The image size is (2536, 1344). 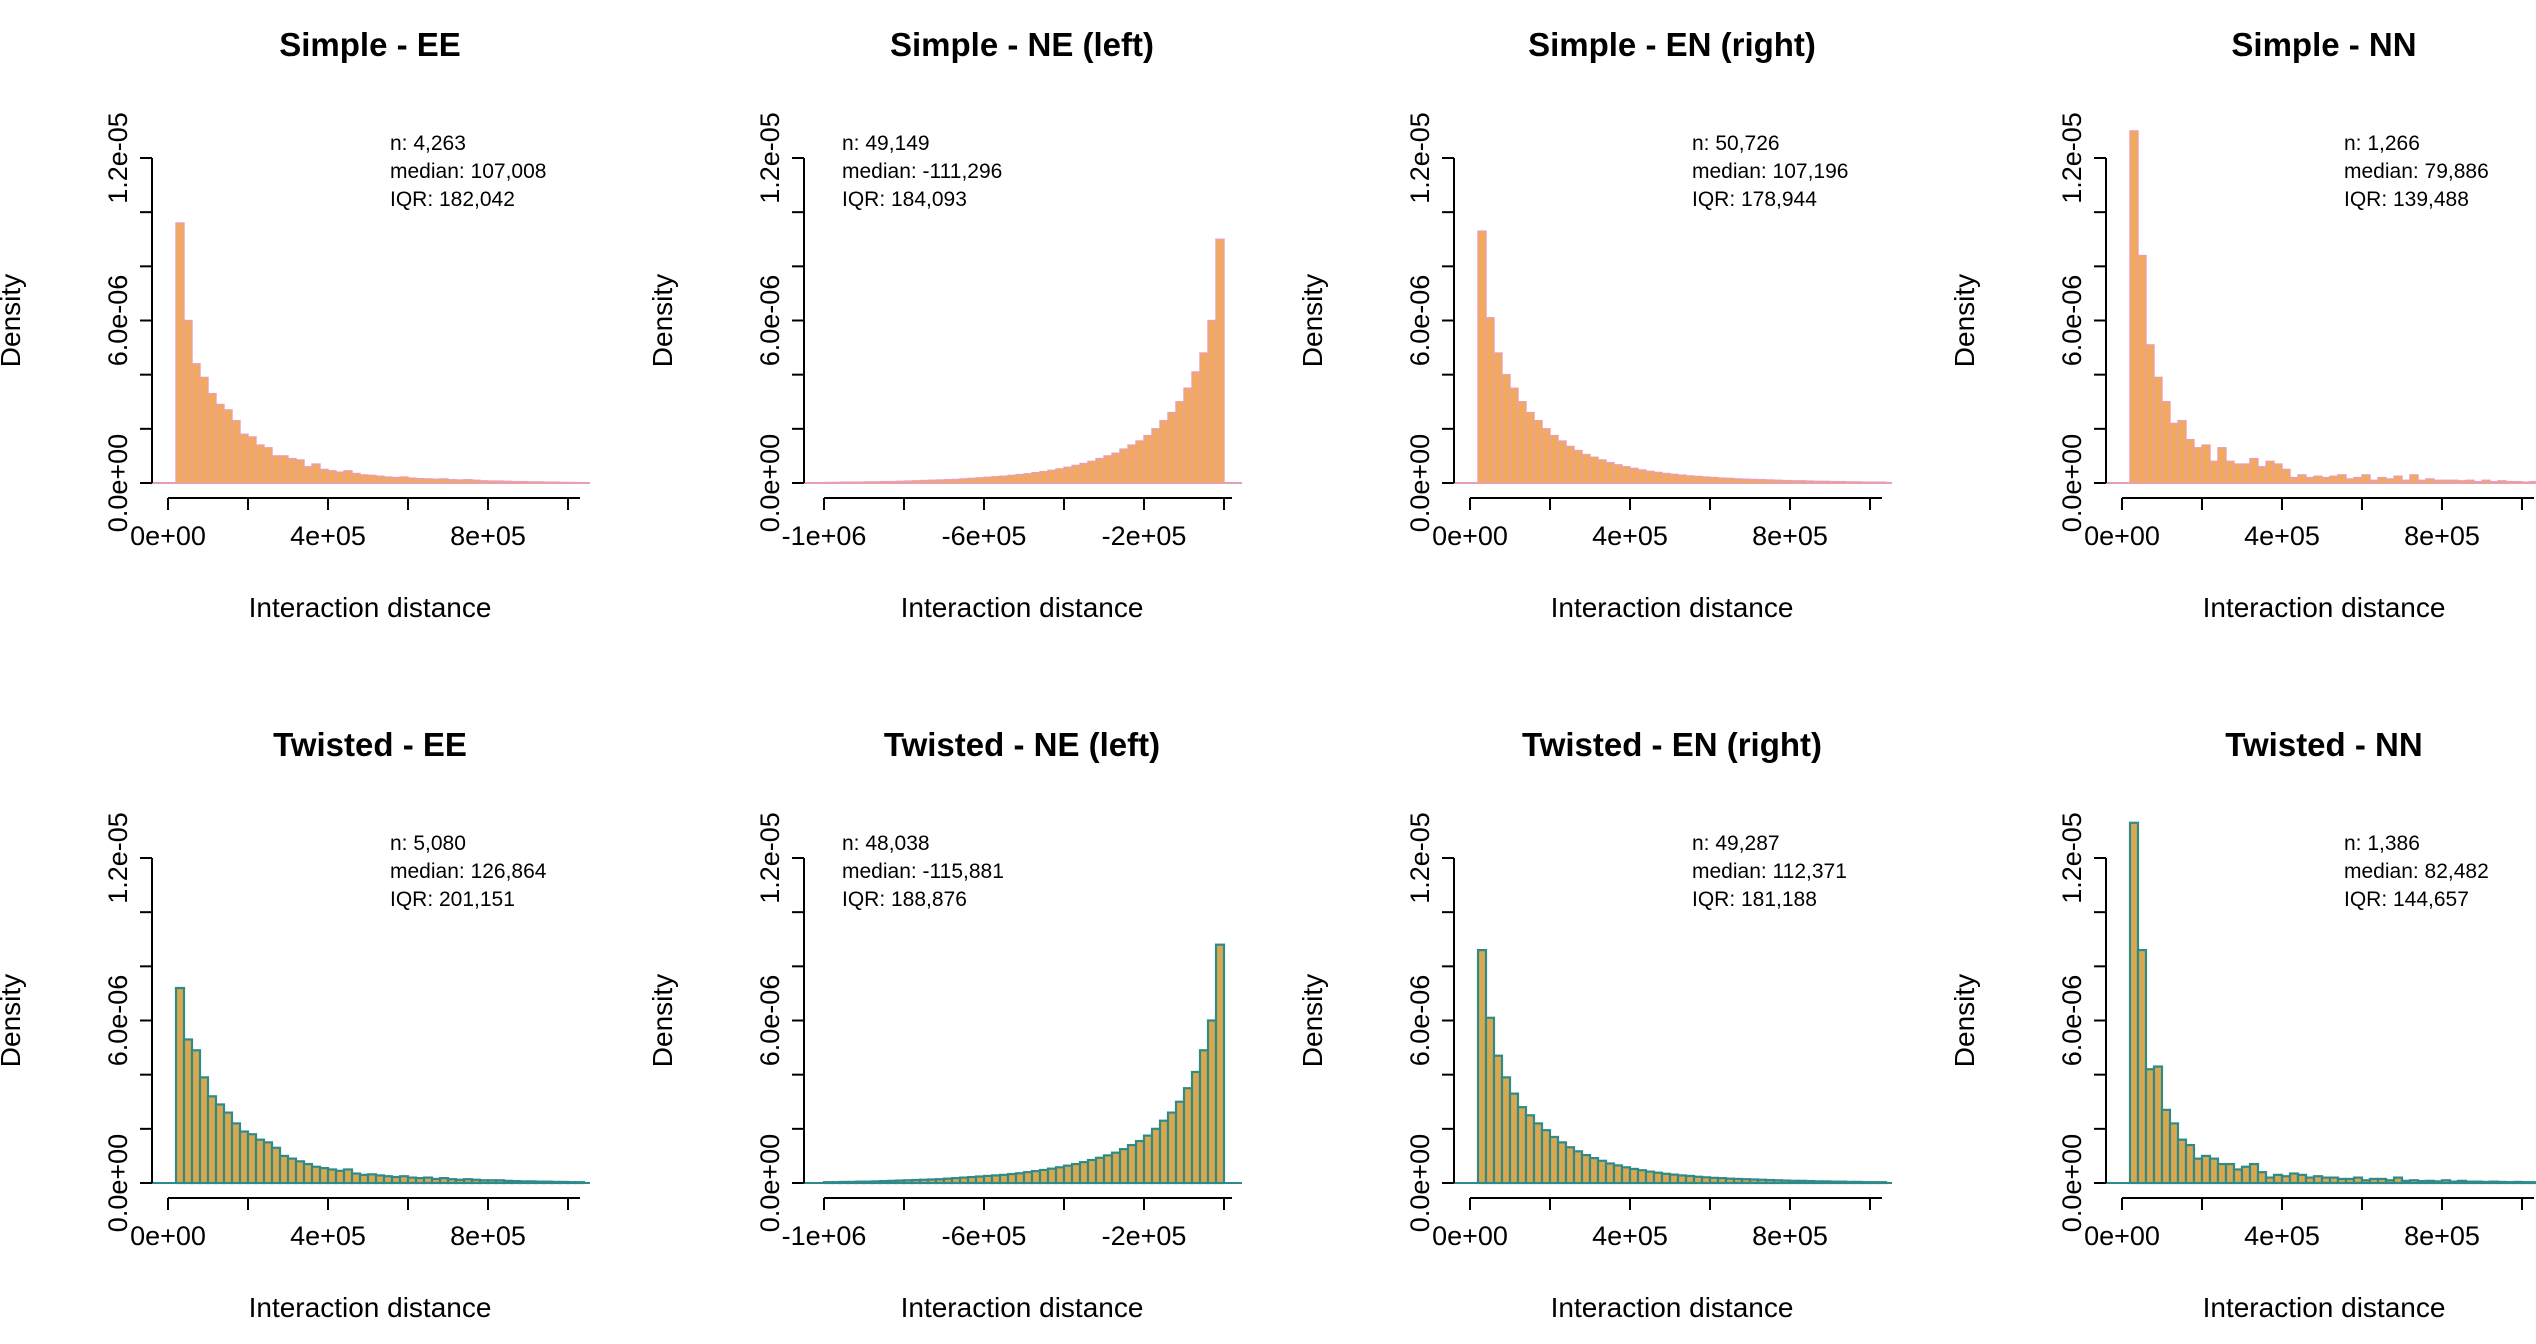 What do you see at coordinates (770, 1183) in the screenshot?
I see `y-tick-label: 0.0e+00` at bounding box center [770, 1183].